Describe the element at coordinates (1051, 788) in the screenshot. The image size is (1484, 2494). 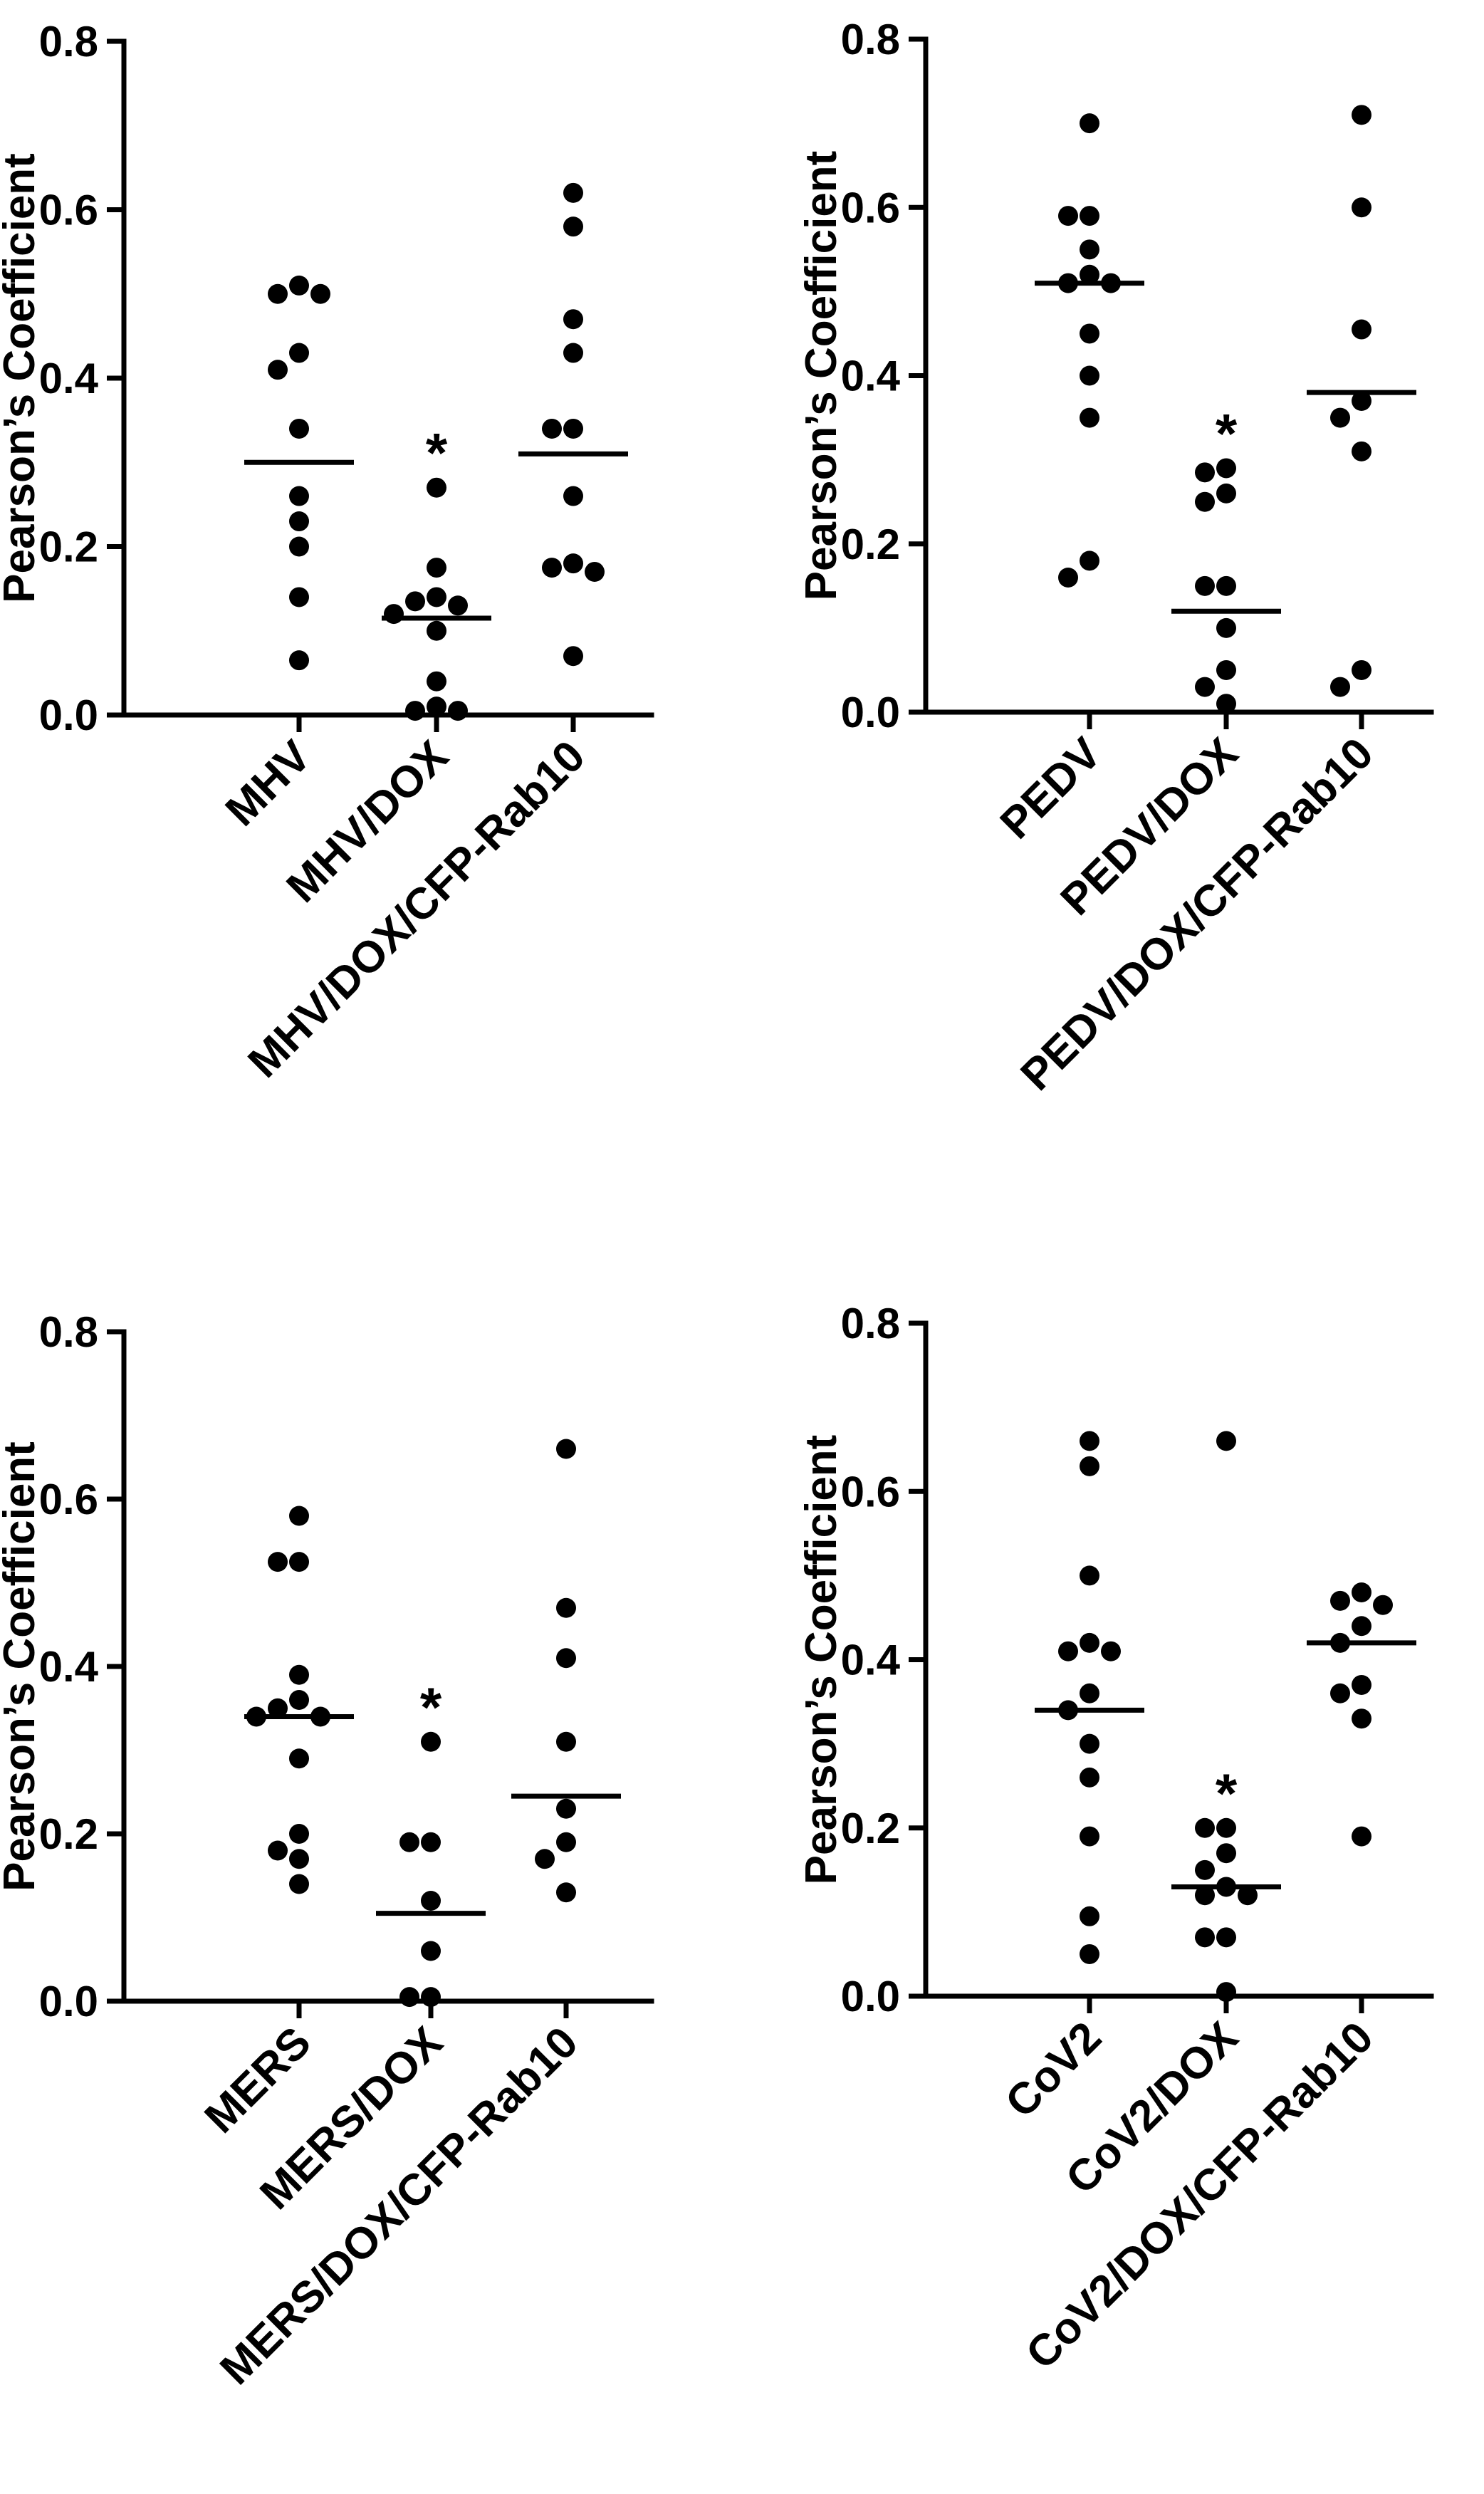
I see `category-label-pedv: PEDV` at that location.